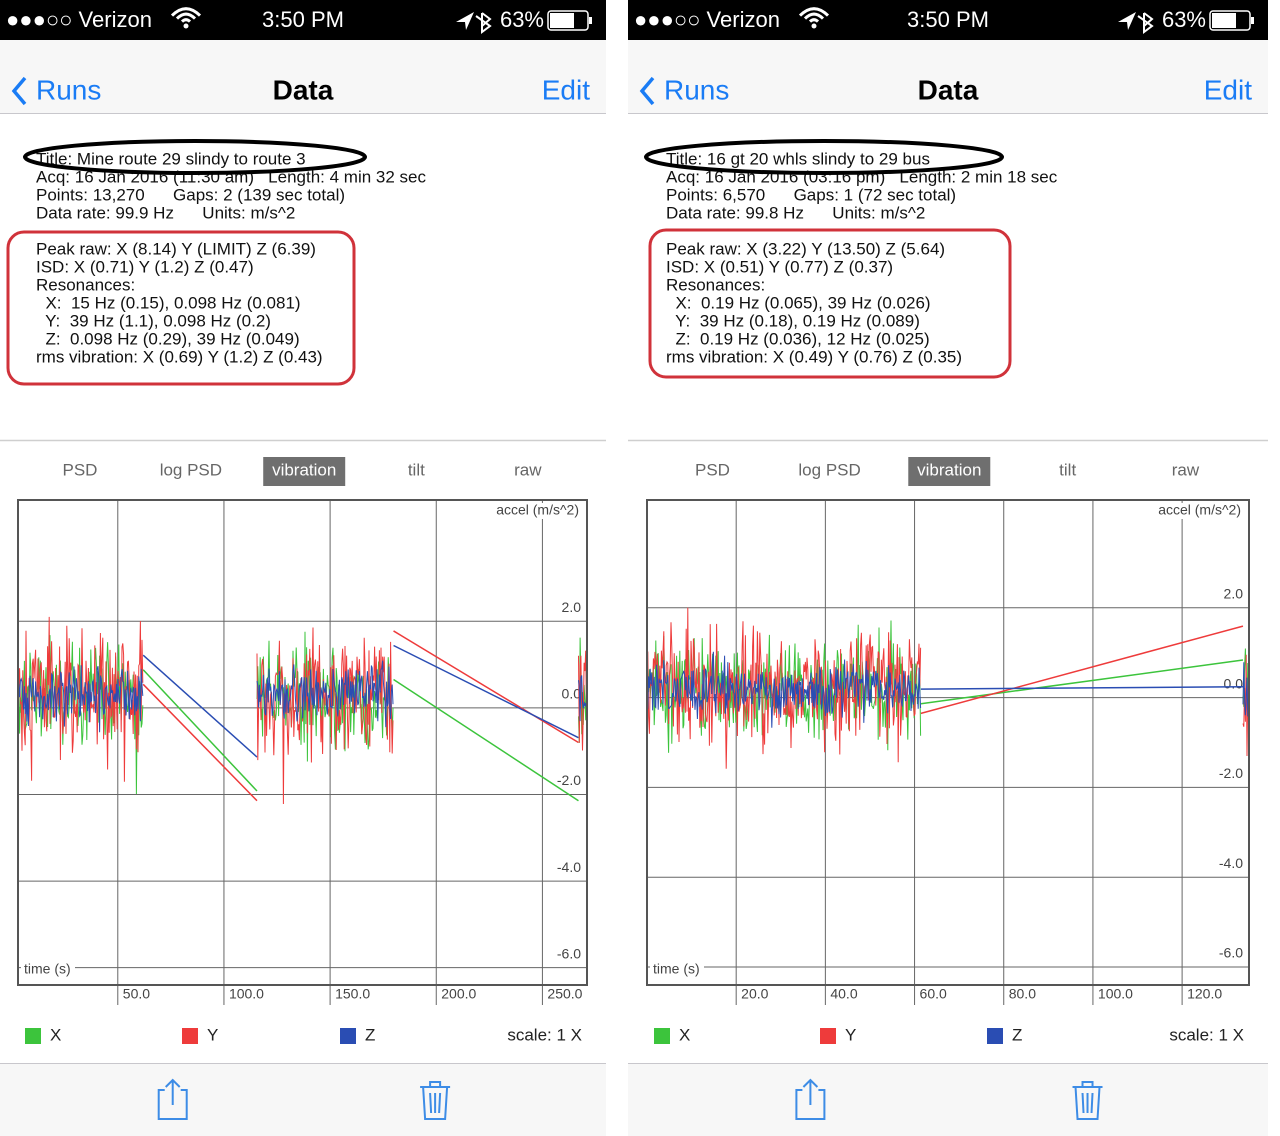  I want to click on title-highlight, so click(824, 157).